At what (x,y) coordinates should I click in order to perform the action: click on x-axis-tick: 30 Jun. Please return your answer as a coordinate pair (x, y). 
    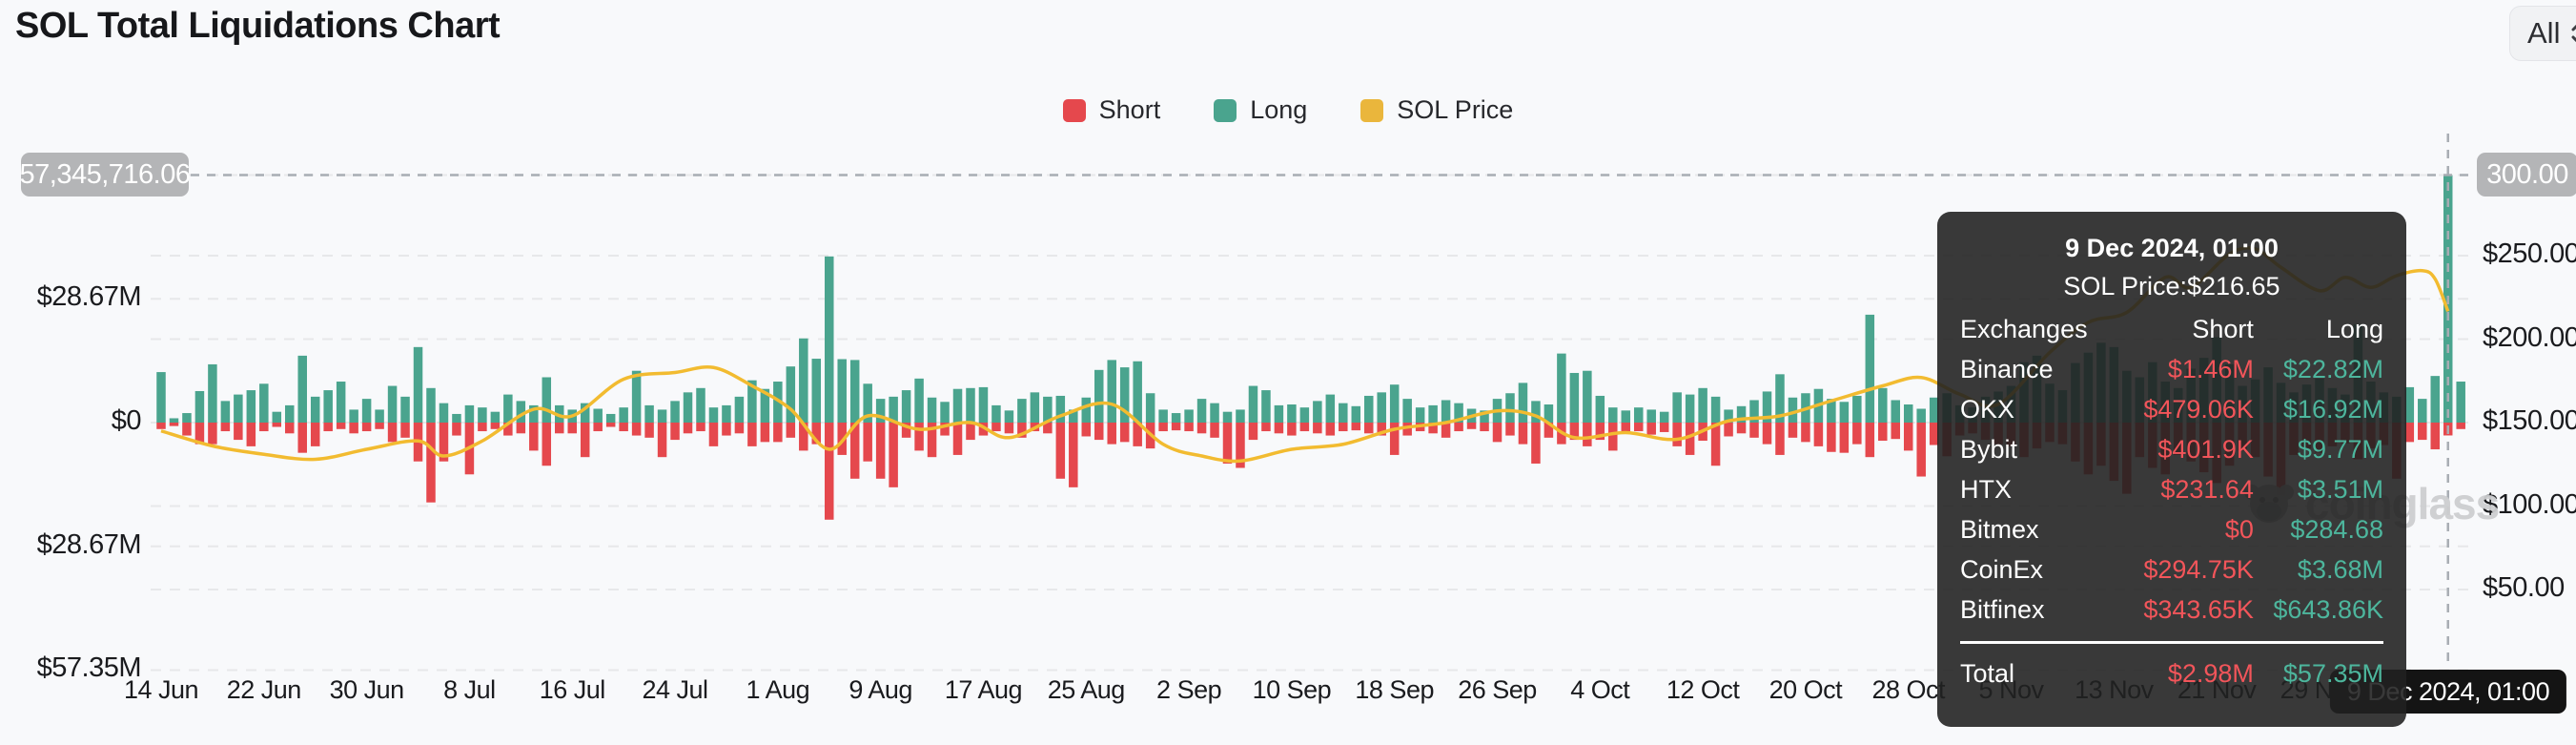
    Looking at the image, I should click on (367, 689).